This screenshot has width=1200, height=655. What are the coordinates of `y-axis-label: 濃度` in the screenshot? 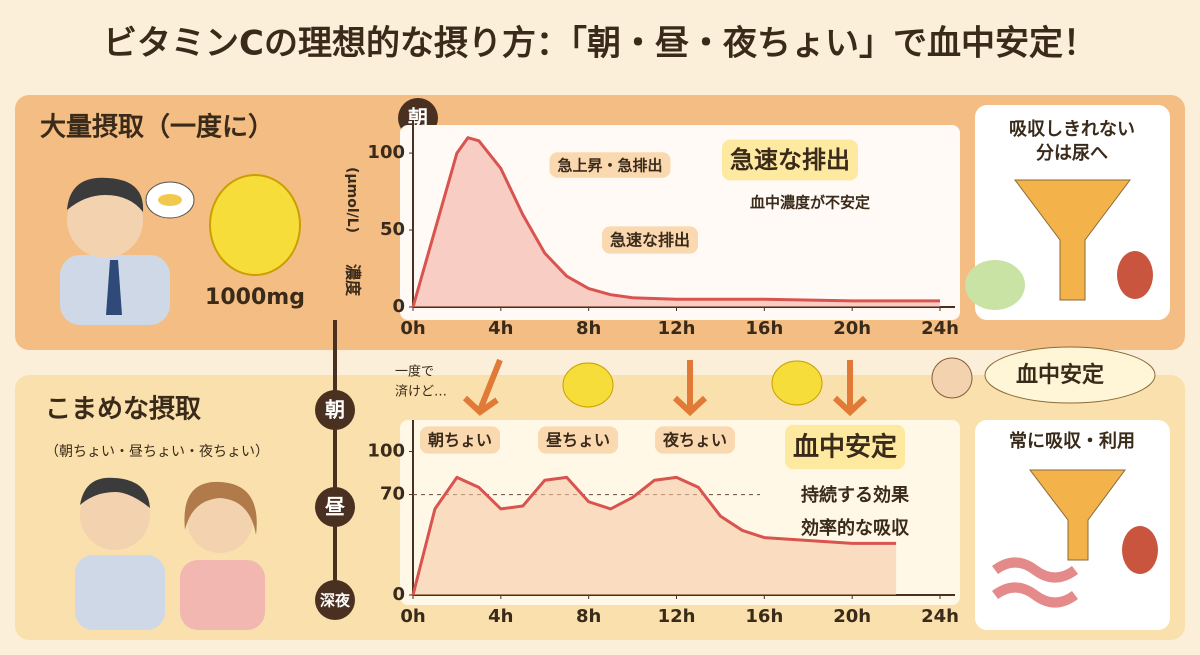 It's located at (353, 280).